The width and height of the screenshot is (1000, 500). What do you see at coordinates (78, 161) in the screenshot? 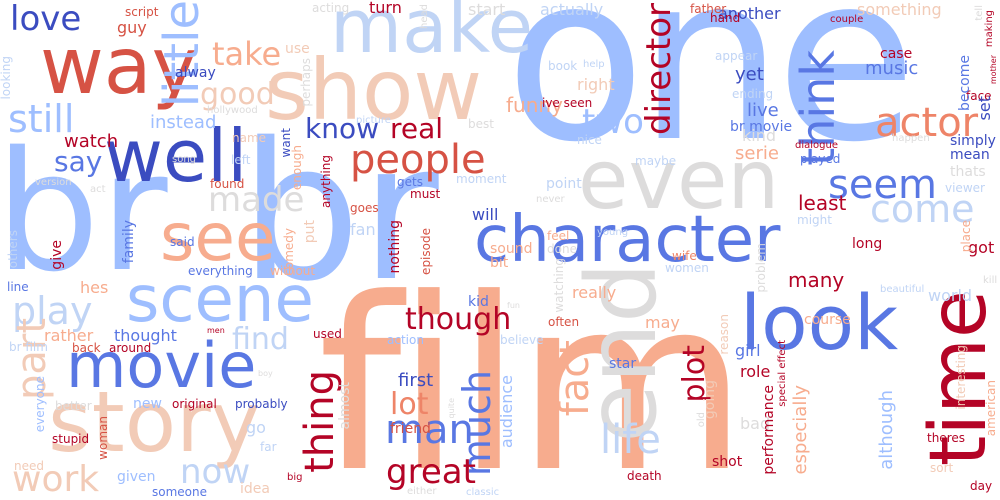
I see `word-say: say` at bounding box center [78, 161].